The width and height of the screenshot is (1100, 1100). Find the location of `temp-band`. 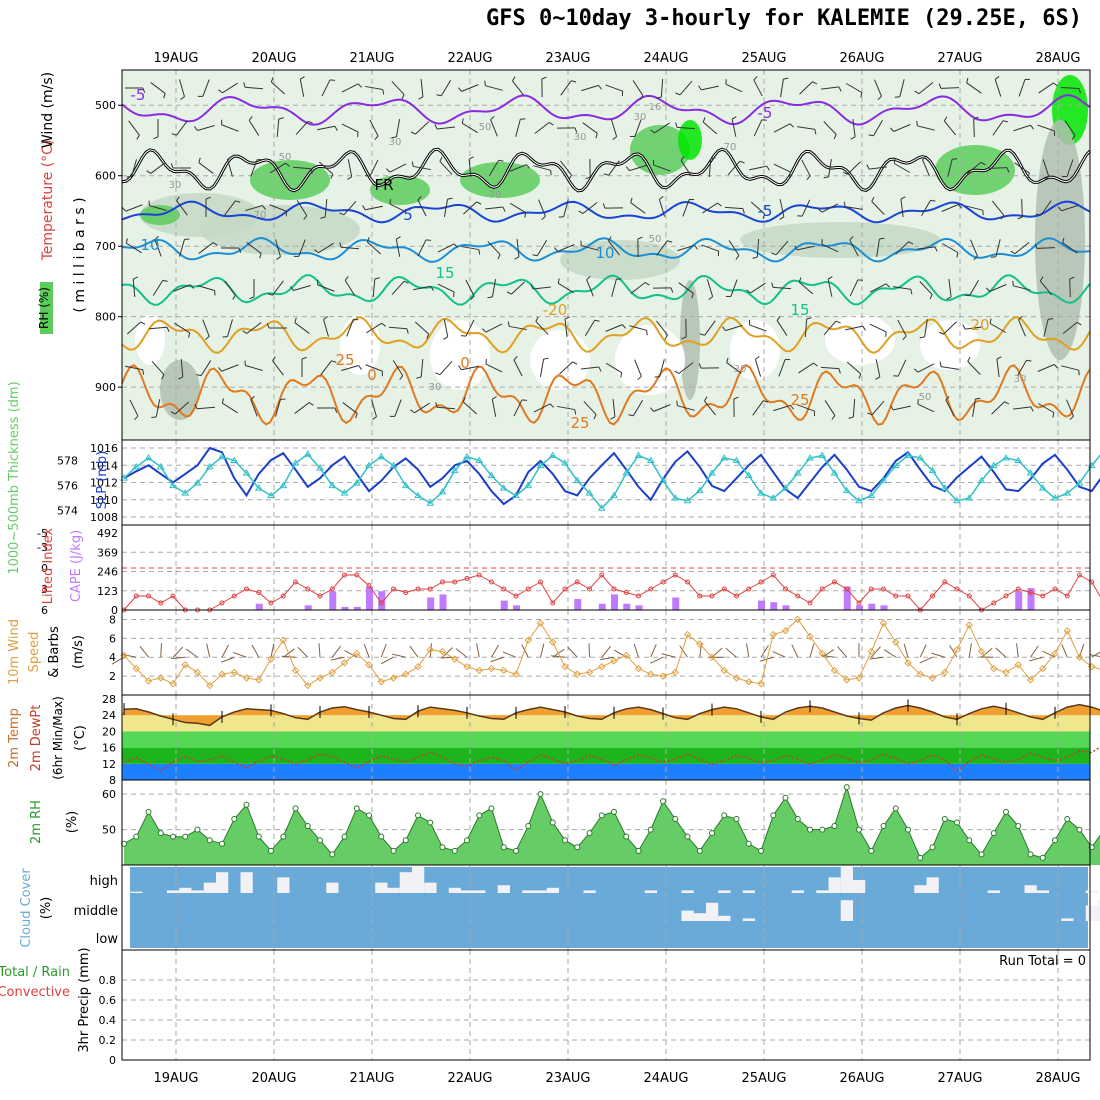

temp-band is located at coordinates (606, 739).